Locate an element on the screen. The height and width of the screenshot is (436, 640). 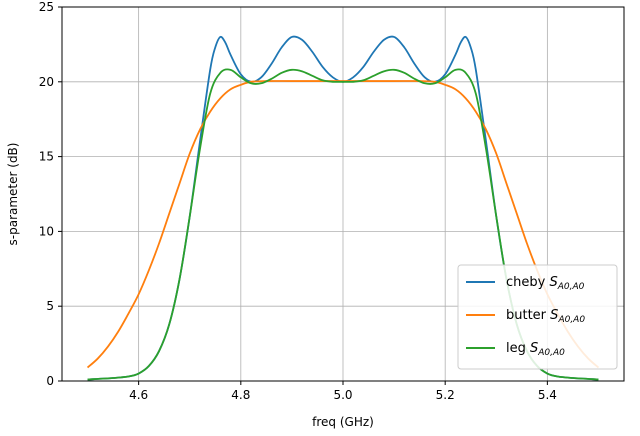
y-tick-label: 10 is located at coordinates (46, 231).